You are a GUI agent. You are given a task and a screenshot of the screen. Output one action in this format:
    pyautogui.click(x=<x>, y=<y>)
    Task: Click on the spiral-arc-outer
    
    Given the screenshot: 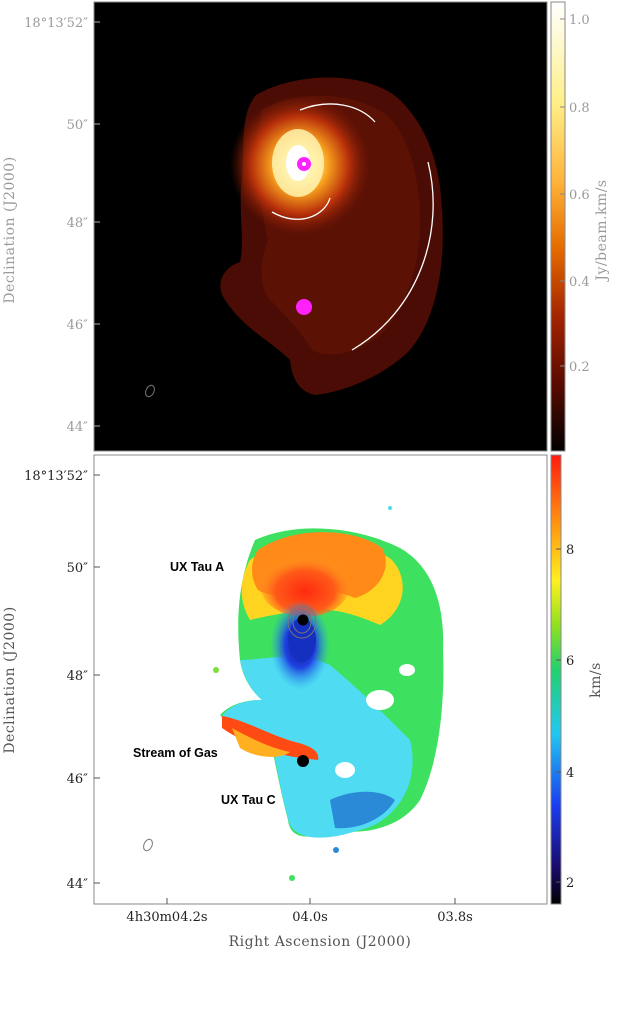 What is the action you would take?
    pyautogui.click(x=392, y=256)
    